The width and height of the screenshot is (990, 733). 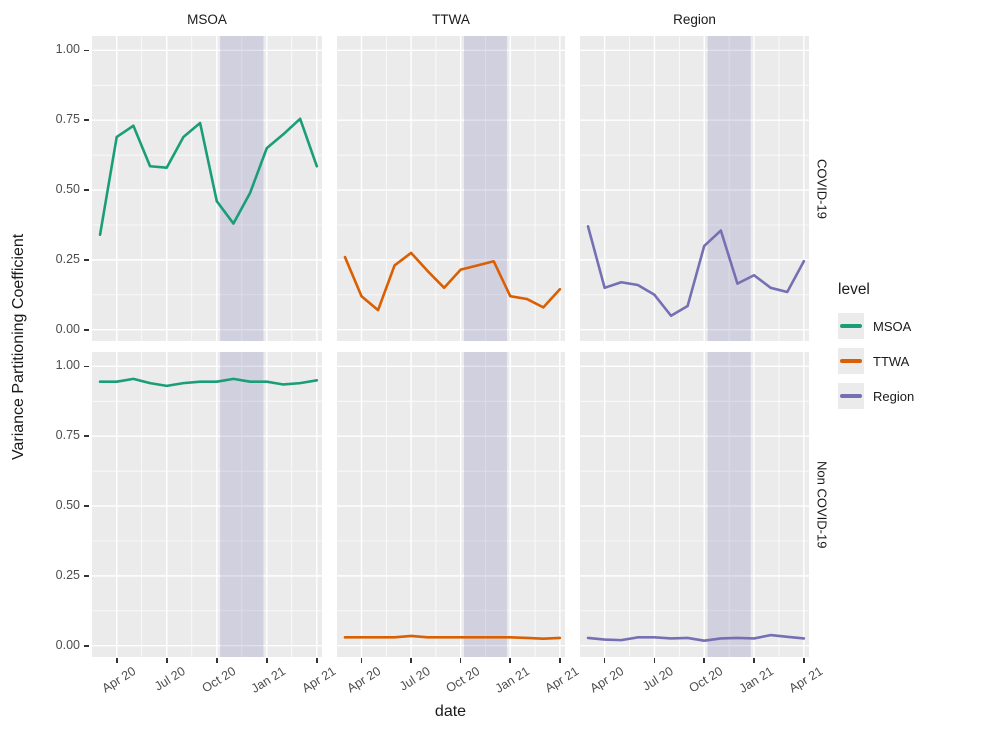 I want to click on legend-key-Region, so click(x=851, y=396).